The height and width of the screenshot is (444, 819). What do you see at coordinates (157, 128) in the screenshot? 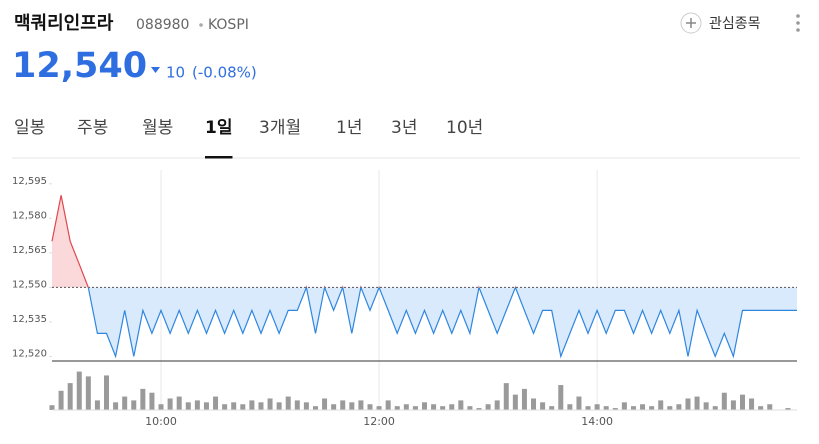
I see `tab: 월봉` at bounding box center [157, 128].